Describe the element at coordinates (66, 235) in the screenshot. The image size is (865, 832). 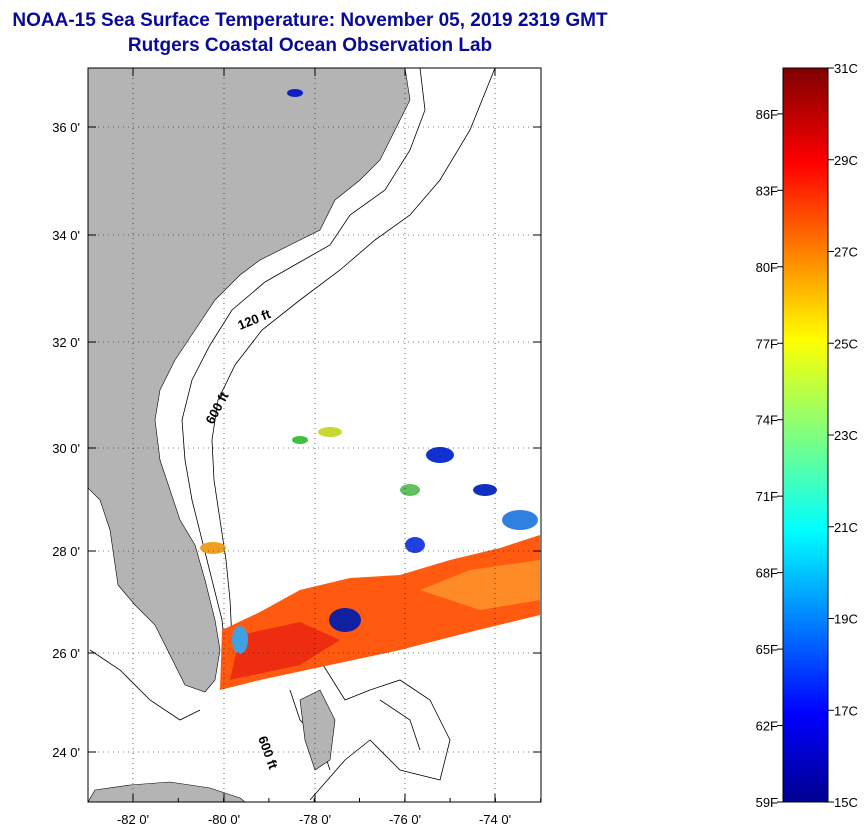
I see `lat-tick-label: 34 0'` at that location.